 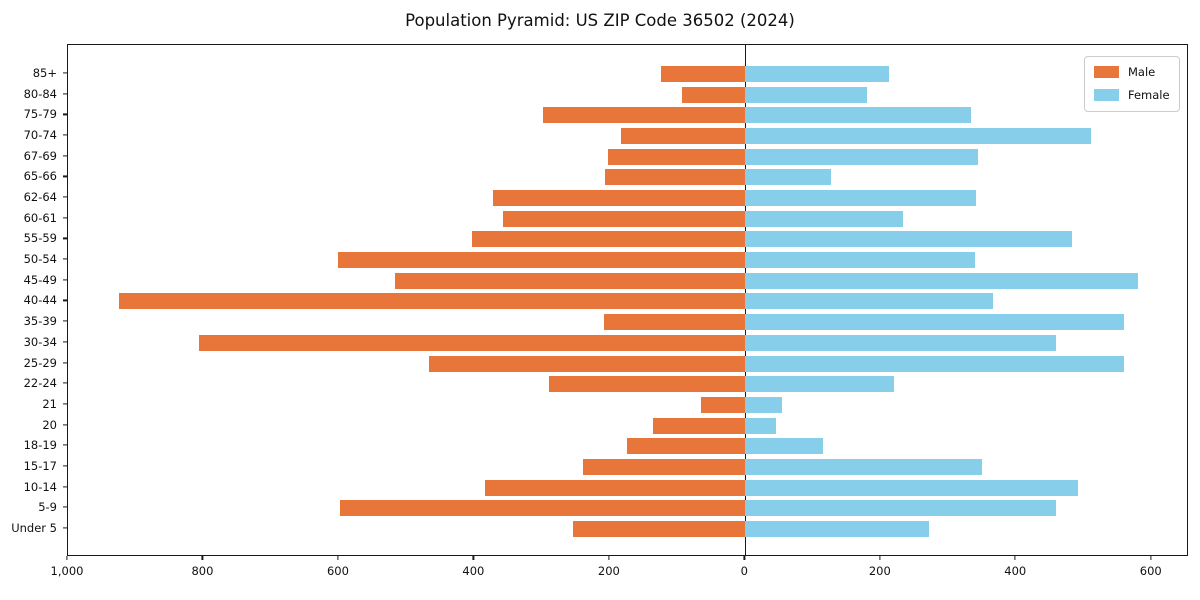 I want to click on y-tick-label-62-64: 62-64, so click(x=40, y=197).